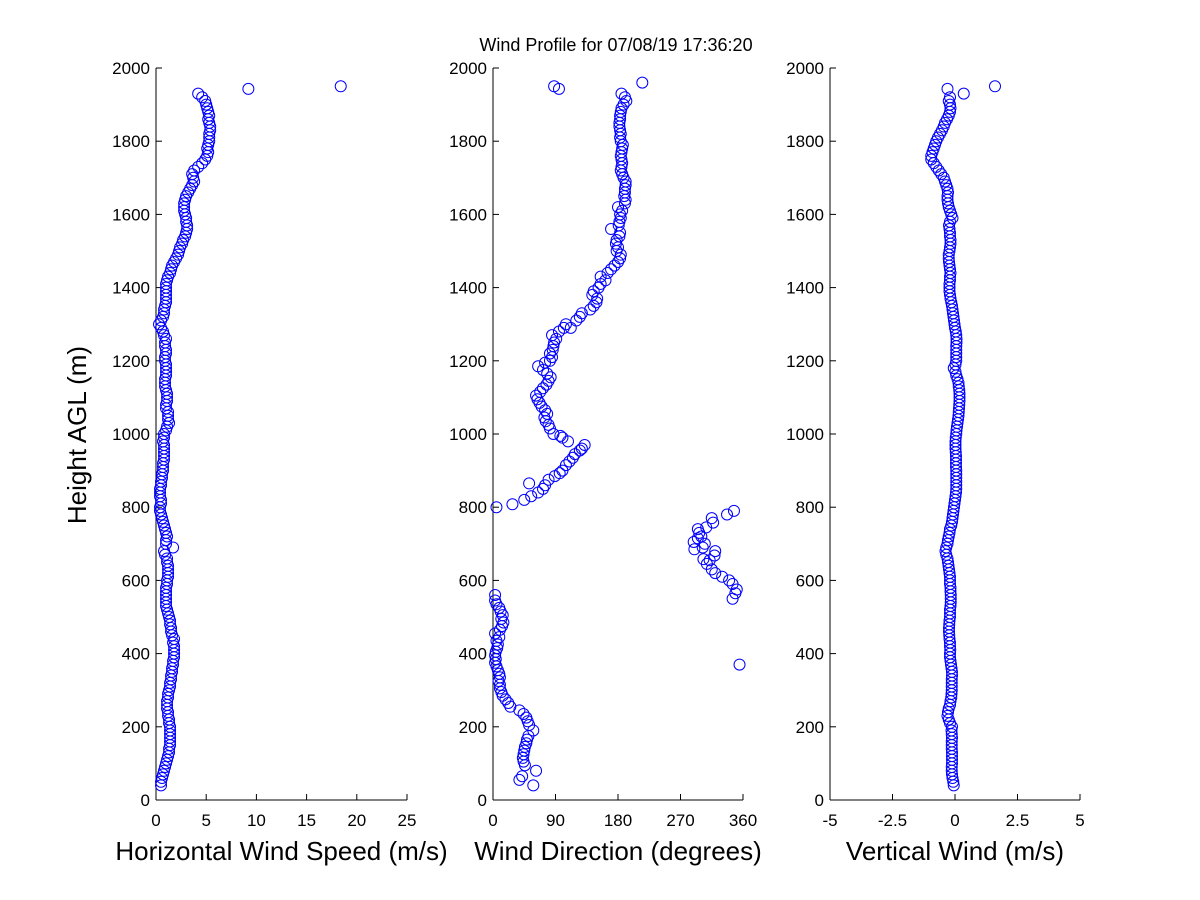  Describe the element at coordinates (155, 820) in the screenshot. I see `x-tick-label-speed: 0` at that location.